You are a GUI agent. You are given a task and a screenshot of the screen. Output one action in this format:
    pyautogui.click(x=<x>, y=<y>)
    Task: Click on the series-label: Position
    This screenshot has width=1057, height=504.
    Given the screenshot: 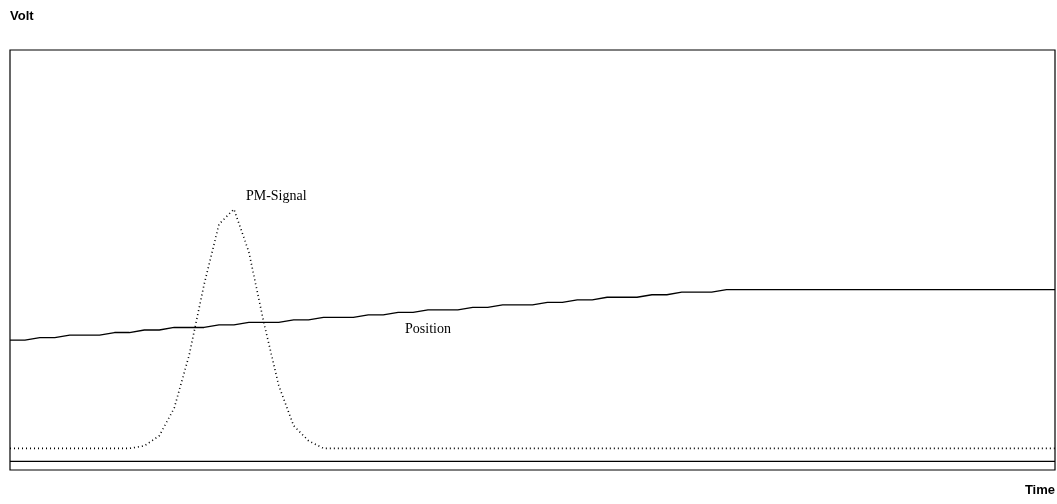 What is the action you would take?
    pyautogui.click(x=428, y=328)
    